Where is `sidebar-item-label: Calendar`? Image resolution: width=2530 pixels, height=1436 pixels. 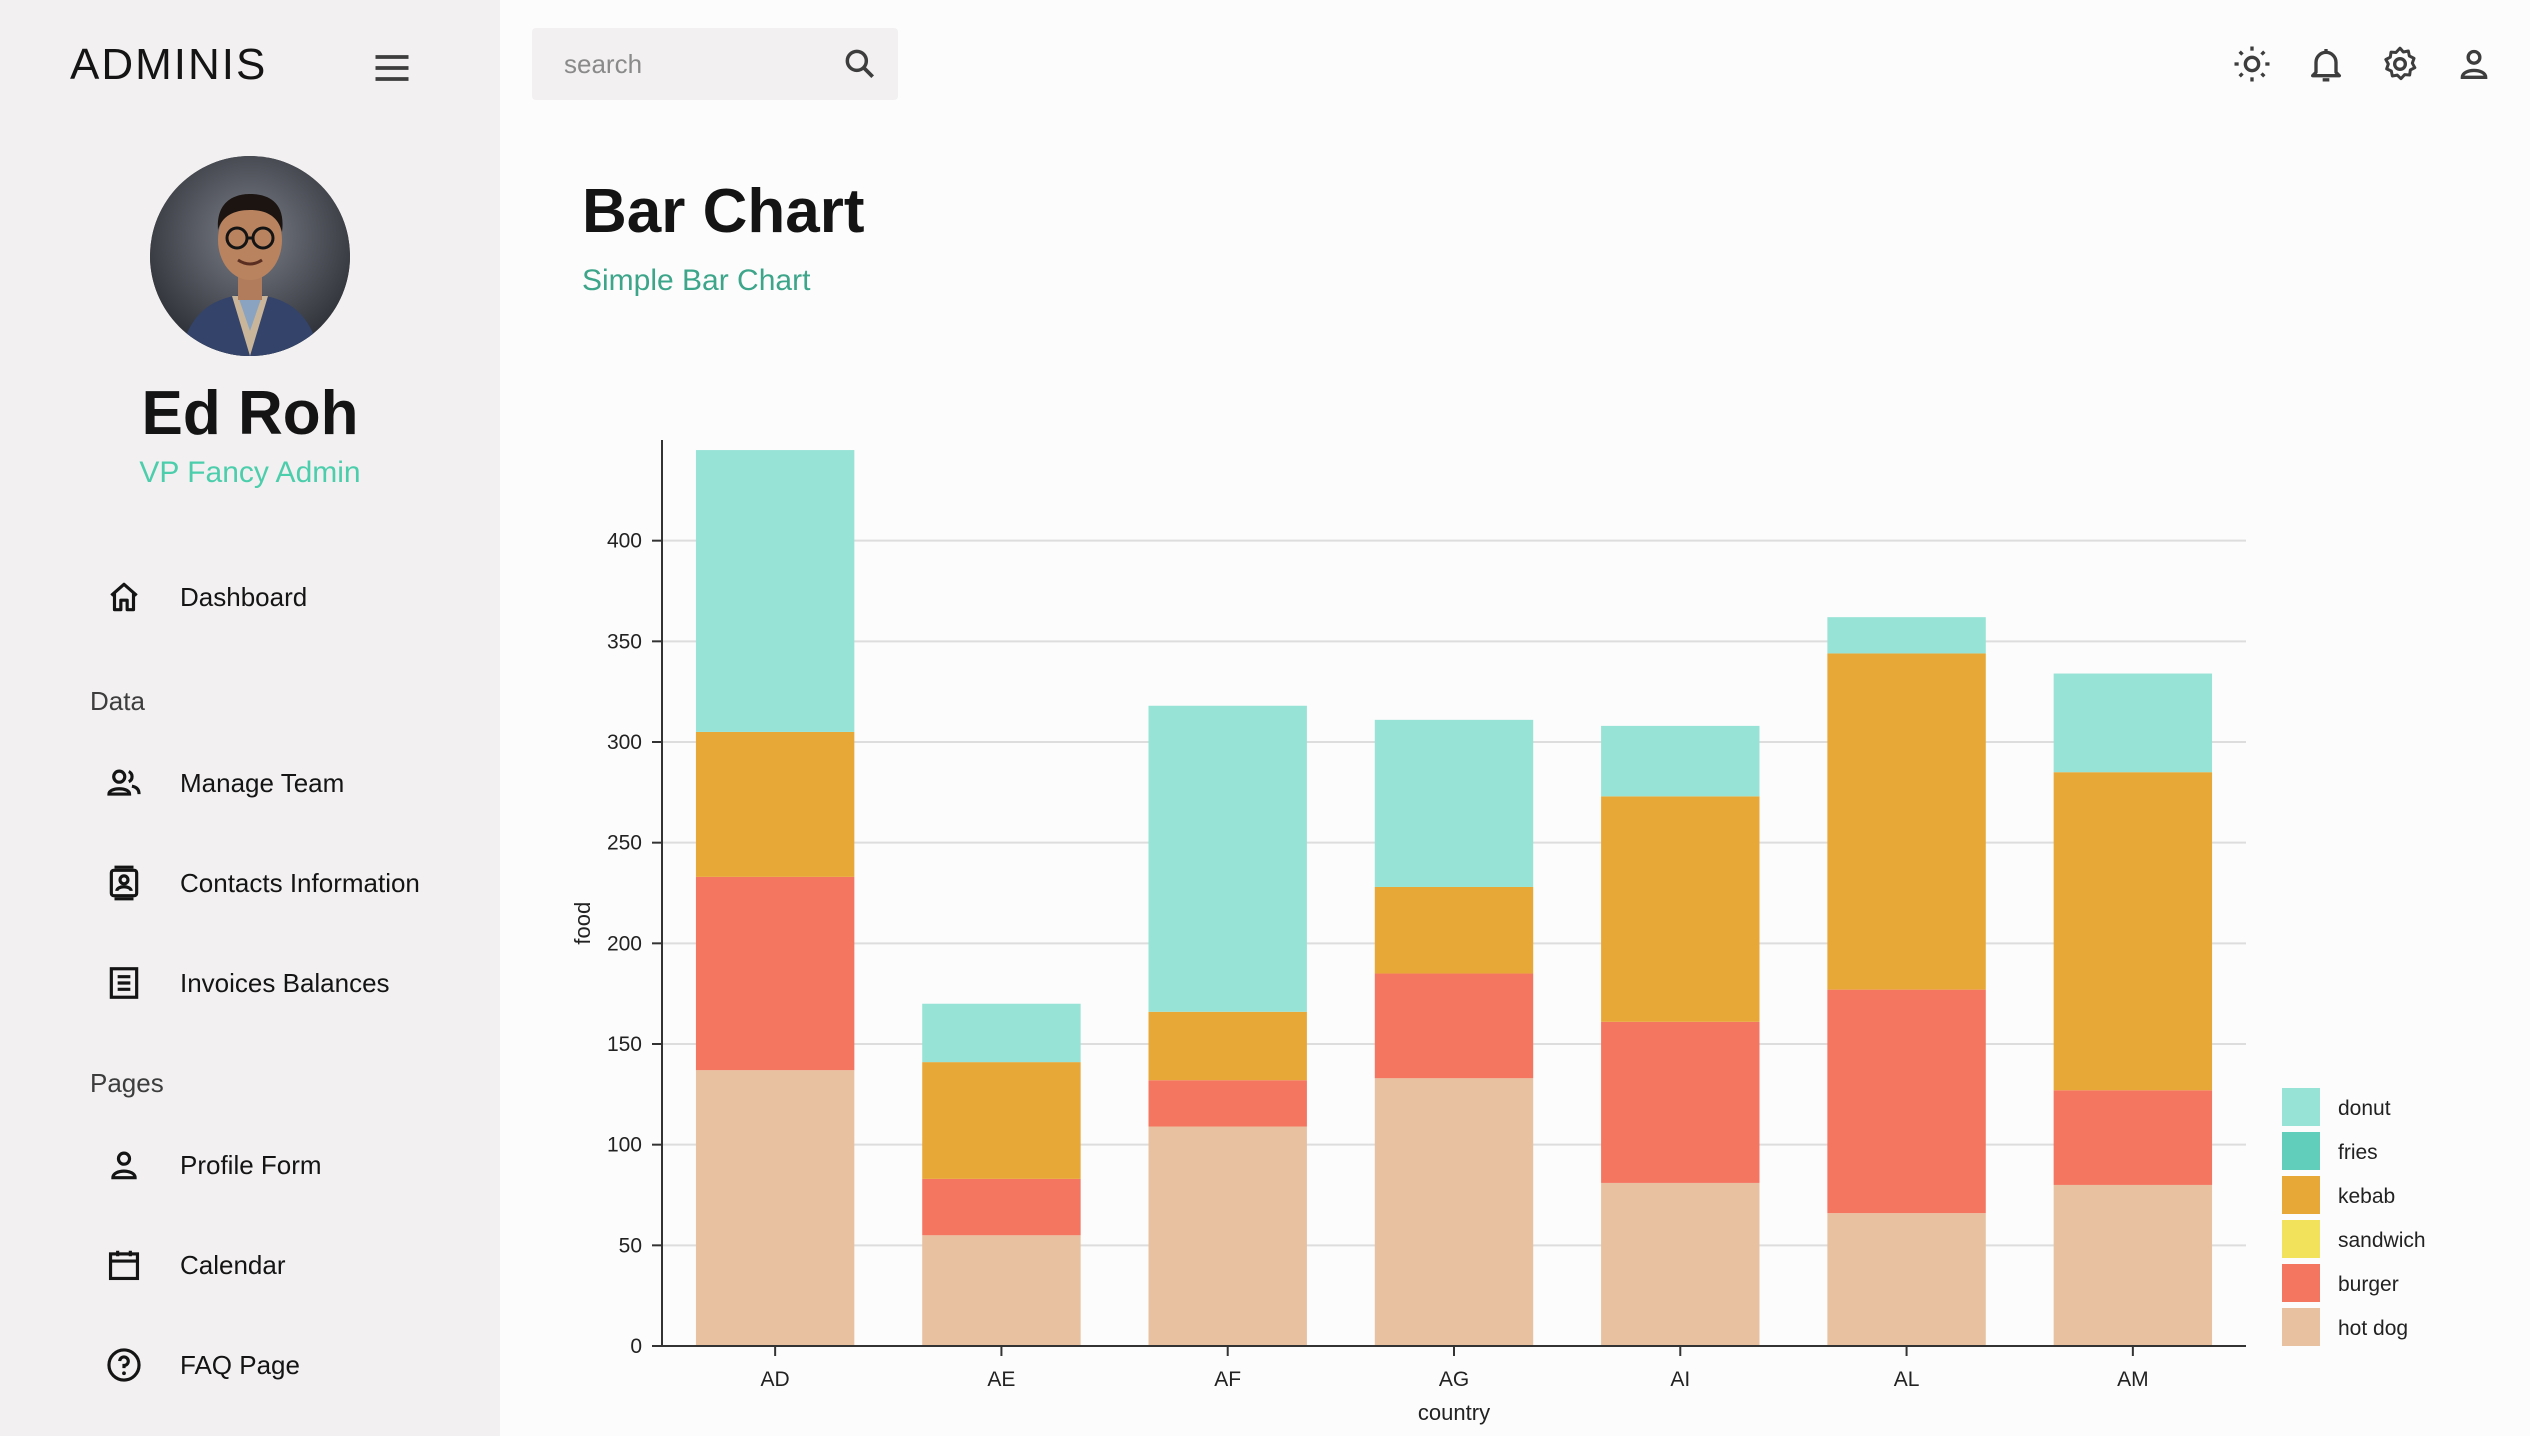 sidebar-item-label: Calendar is located at coordinates (233, 1264).